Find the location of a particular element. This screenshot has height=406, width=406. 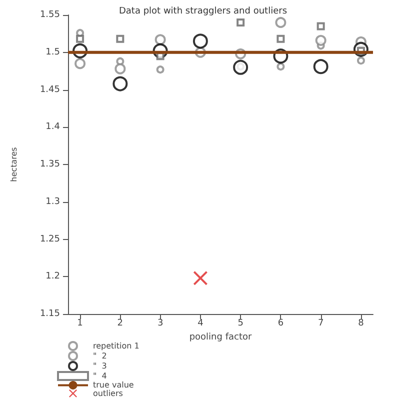

x-tick-label: 2 is located at coordinates (120, 323).